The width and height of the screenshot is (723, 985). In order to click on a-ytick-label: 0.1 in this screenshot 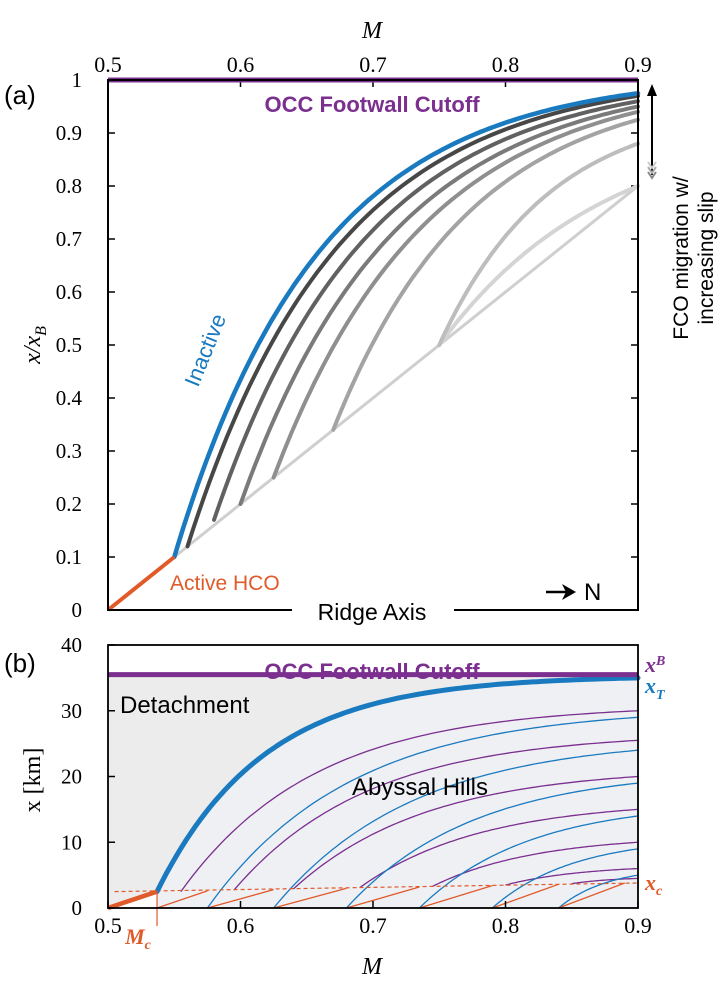, I will do `click(69, 557)`.